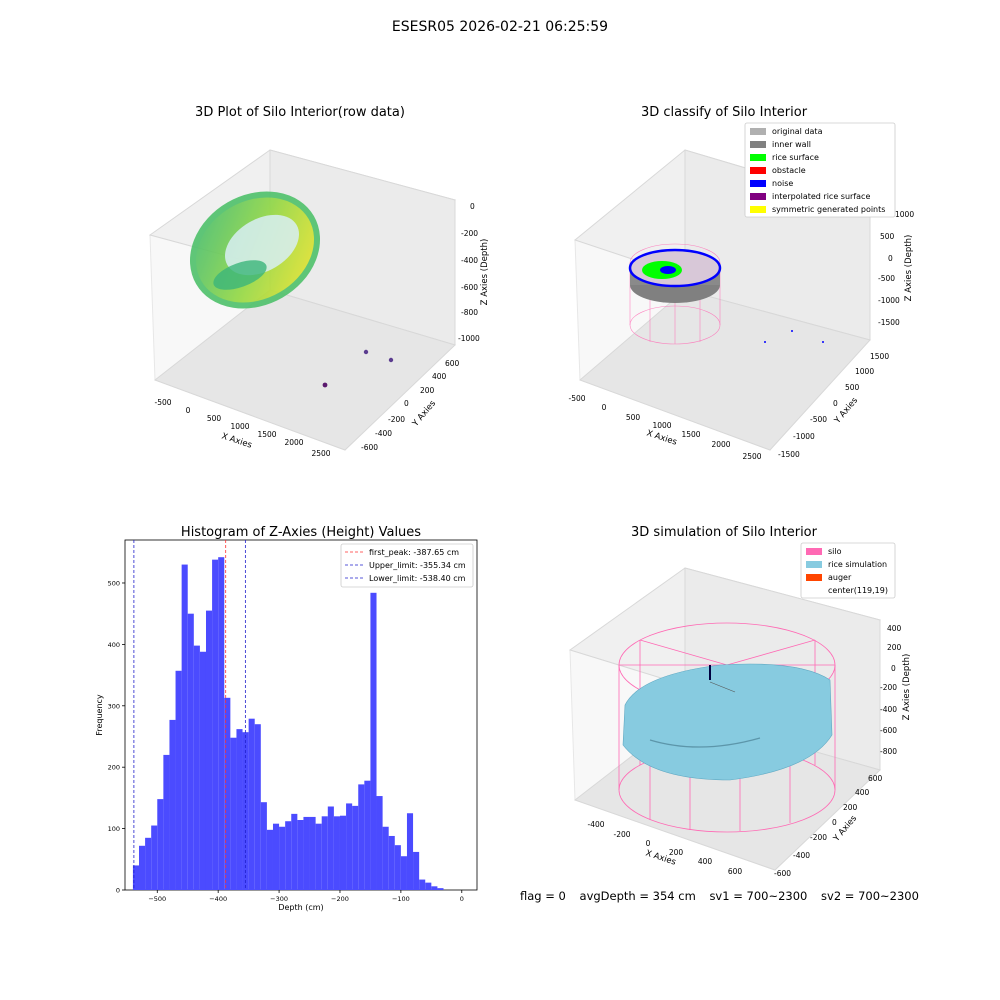  I want to click on raw-3d-x-ticks: -500 0 500 1000 1500 2000 2500, so click(242, 428).